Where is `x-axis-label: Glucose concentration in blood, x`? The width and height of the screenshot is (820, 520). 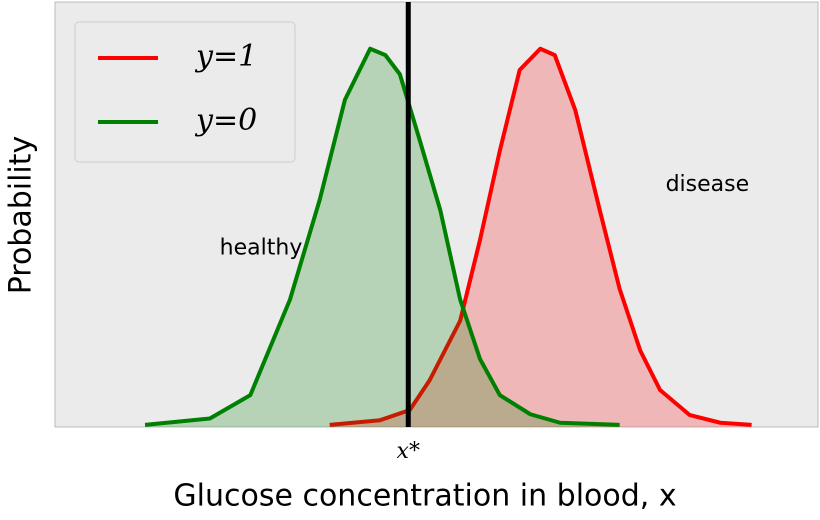
x-axis-label: Glucose concentration in blood, x is located at coordinates (424, 496).